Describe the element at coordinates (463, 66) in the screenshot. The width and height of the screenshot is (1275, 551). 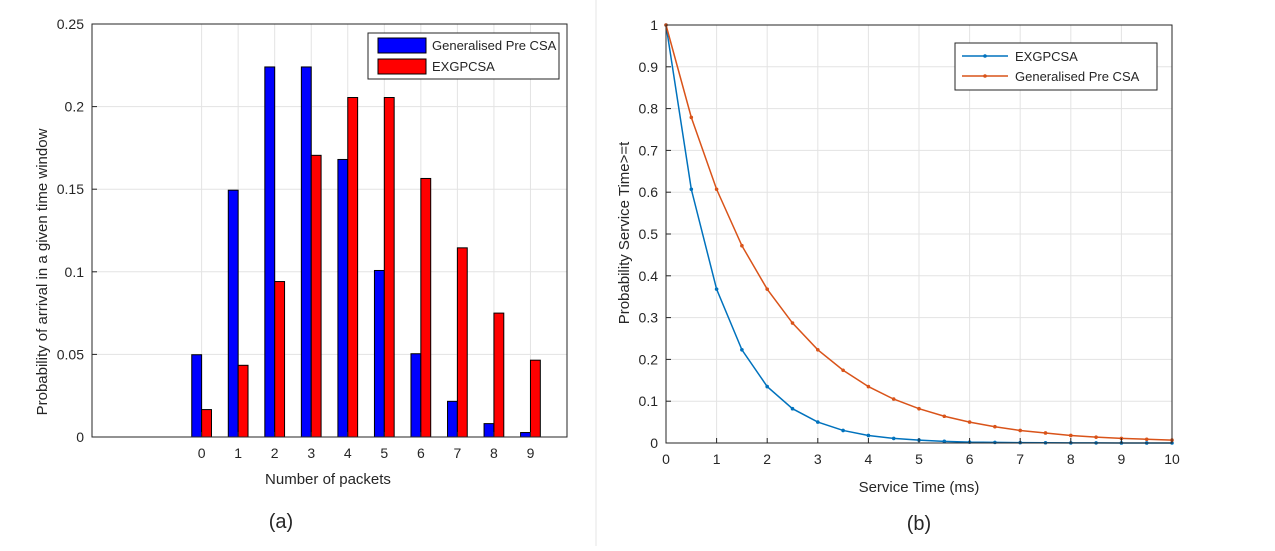
I see `left-legend-label: EXGPCSA` at that location.